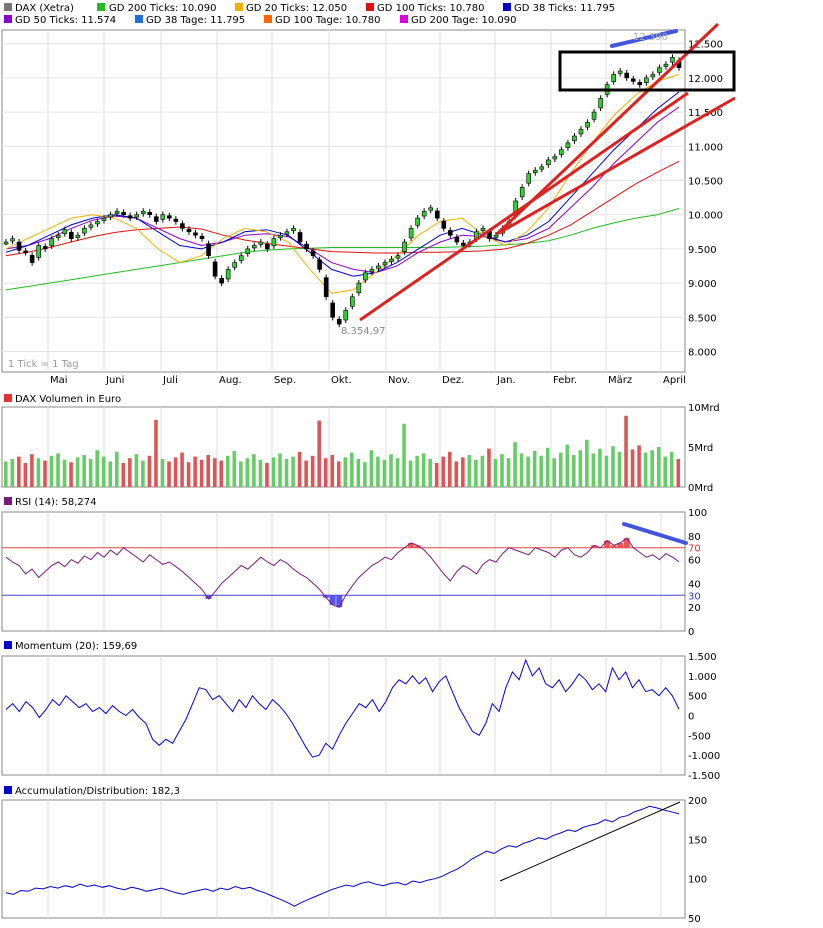 The height and width of the screenshot is (928, 823). Describe the element at coordinates (699, 736) in the screenshot. I see `y-tick-label: -500` at that location.